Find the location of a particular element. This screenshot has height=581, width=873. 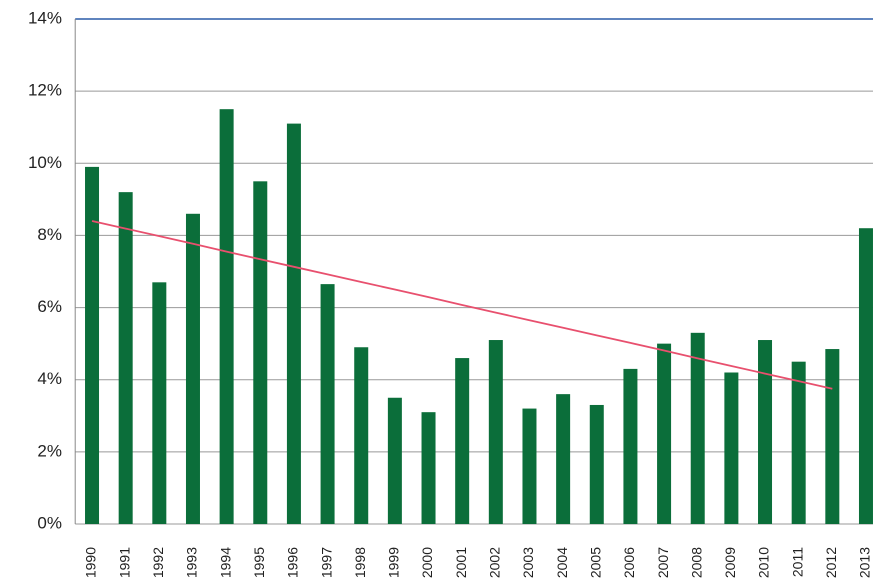

x-tick-label: 2001 is located at coordinates (461, 562).